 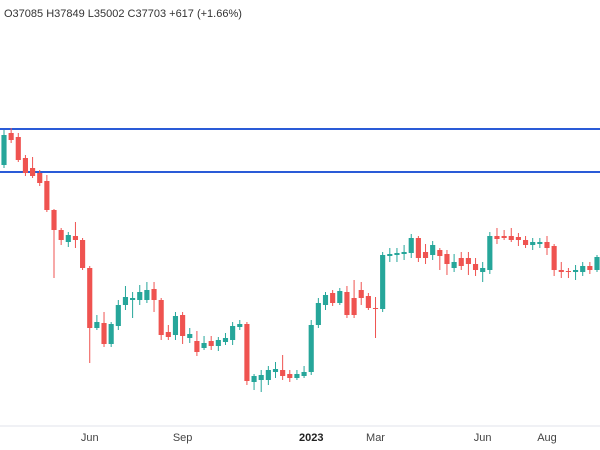 I want to click on x-tick-label: 2023, so click(x=311, y=438).